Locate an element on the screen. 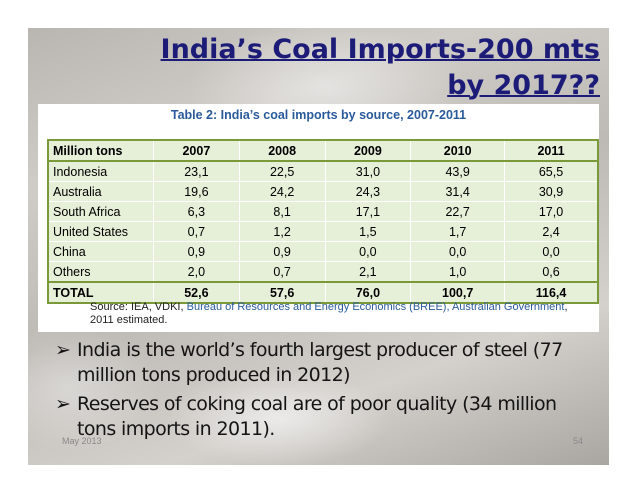  row-label: United States is located at coordinates (101, 231).